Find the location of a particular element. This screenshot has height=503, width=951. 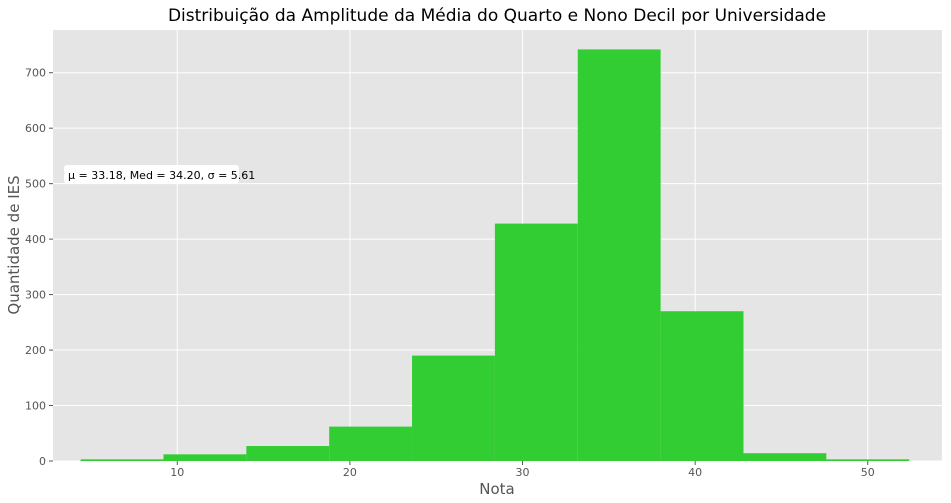

y-tick-label: 400 is located at coordinates (35, 239).